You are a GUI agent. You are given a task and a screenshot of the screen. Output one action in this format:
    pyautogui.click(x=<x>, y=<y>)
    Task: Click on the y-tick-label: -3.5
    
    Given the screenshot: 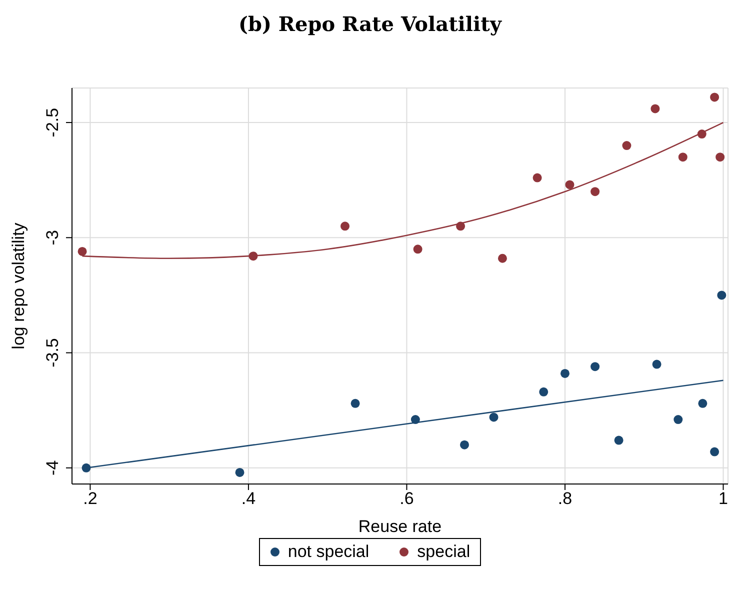 What is the action you would take?
    pyautogui.click(x=52, y=353)
    